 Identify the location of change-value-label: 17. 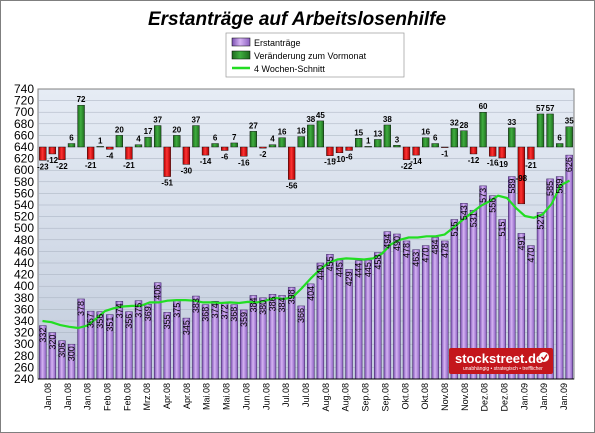
(148, 131).